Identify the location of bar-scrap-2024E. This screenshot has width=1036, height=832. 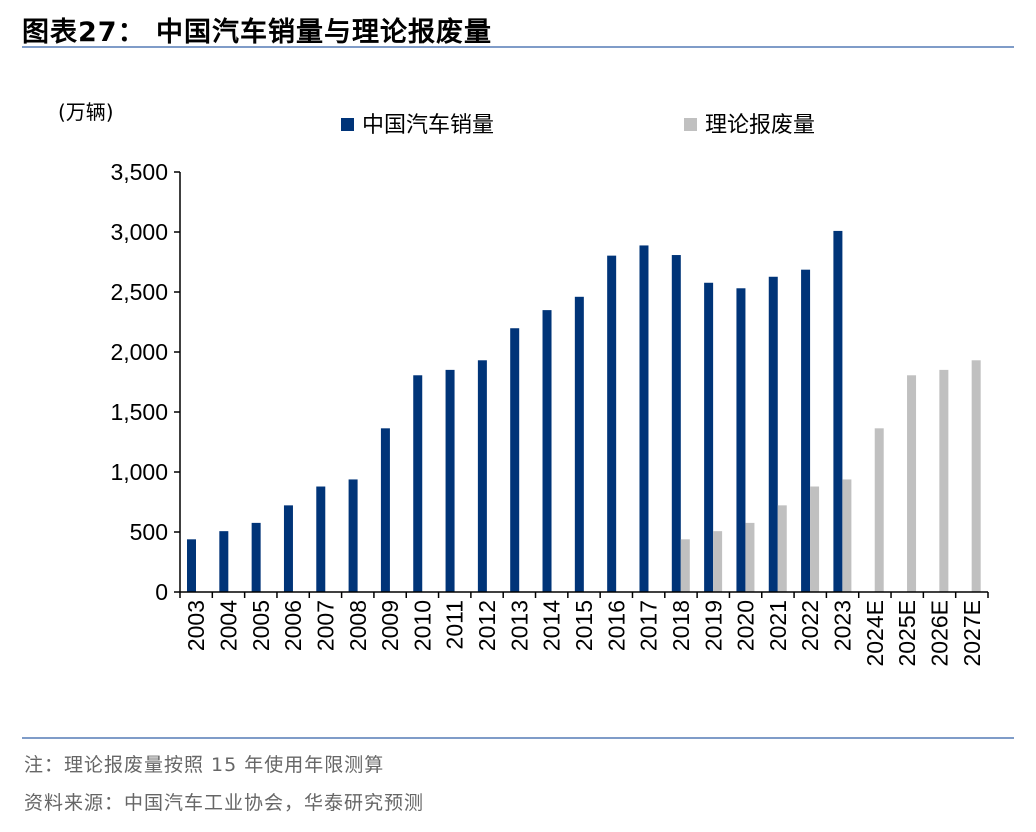
(879, 510).